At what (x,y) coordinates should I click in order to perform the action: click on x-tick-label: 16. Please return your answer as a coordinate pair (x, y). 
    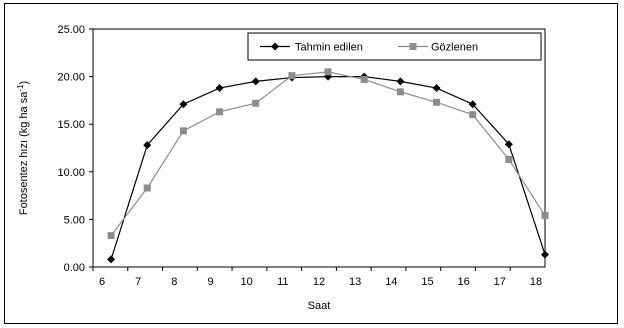
    Looking at the image, I should click on (464, 282).